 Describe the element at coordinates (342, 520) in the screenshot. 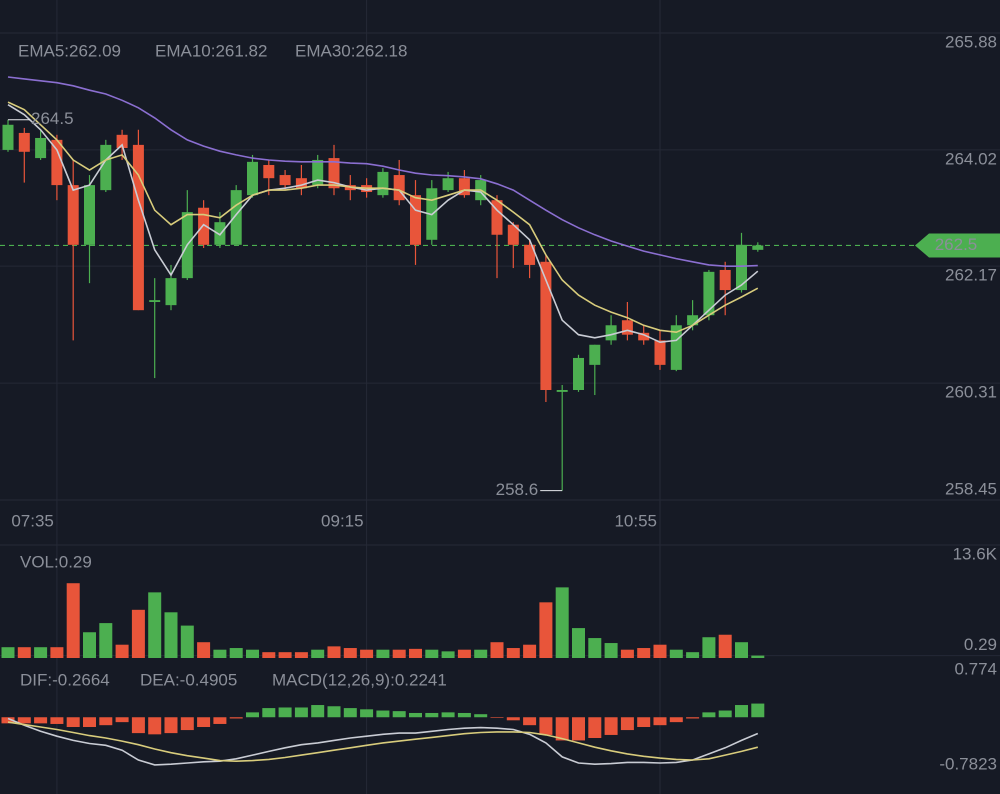

I see `x-tick-label: 09:15` at that location.